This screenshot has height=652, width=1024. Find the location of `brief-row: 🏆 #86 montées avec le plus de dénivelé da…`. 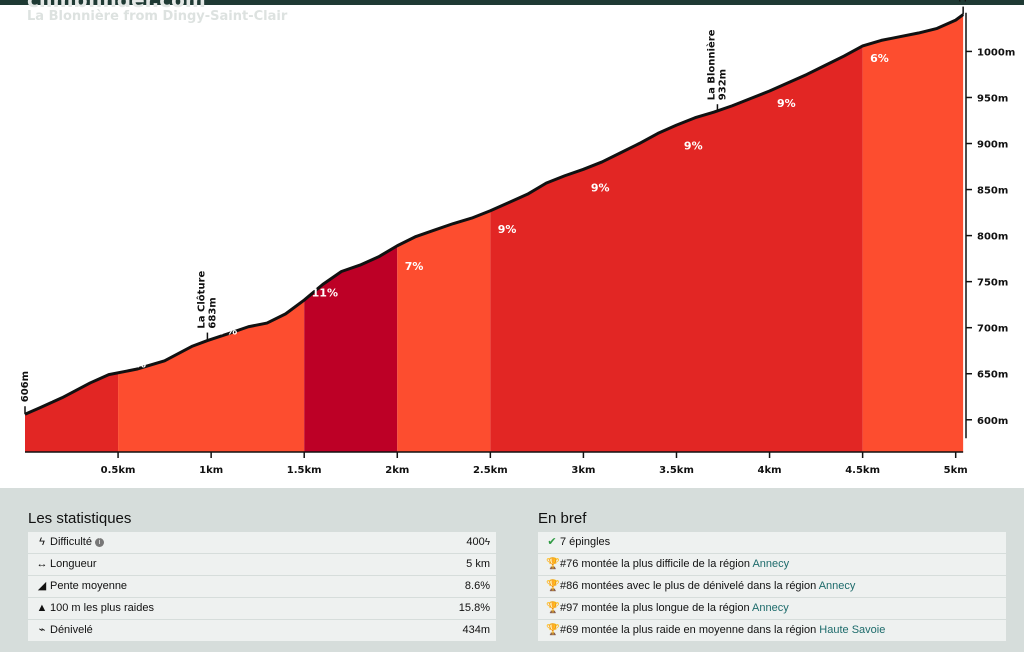

brief-row: 🏆 #86 montées avec le plus de dénivelé da… is located at coordinates (772, 586).